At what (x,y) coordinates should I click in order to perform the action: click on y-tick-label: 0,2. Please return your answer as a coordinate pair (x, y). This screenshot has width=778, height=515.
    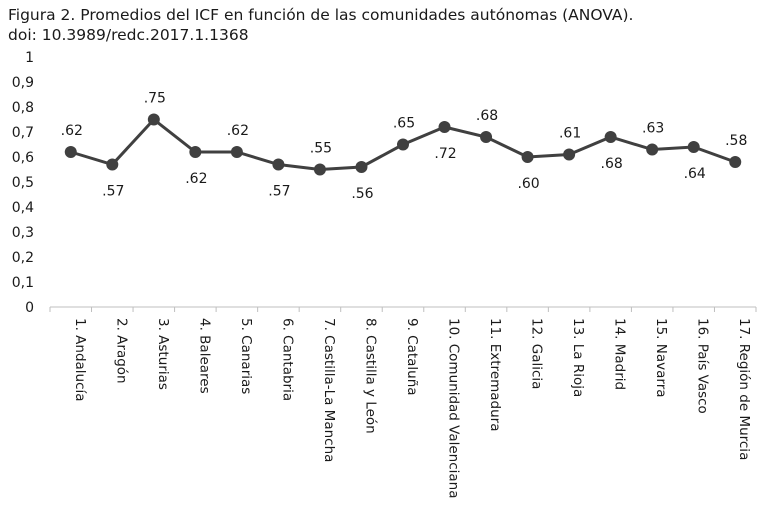
    Looking at the image, I should click on (23, 258).